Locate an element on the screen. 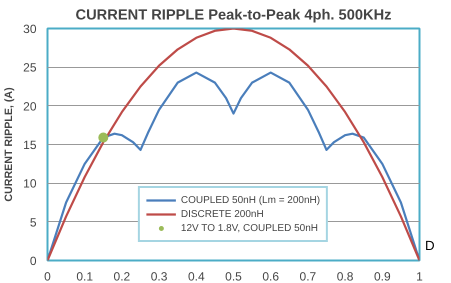 The height and width of the screenshot is (283, 451). x-tick-label: 0.5 is located at coordinates (233, 276).